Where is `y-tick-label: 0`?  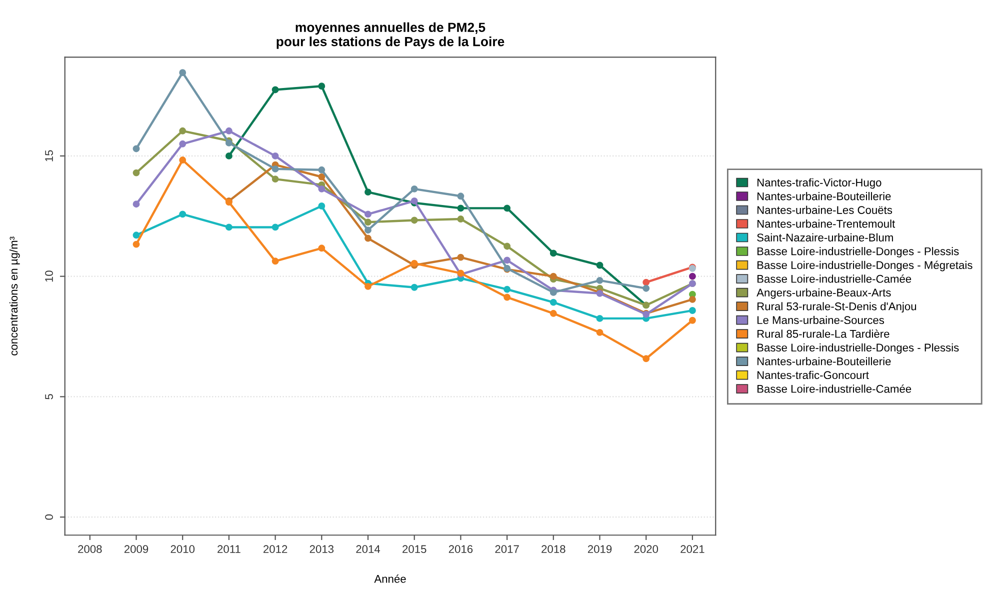 y-tick-label: 0 is located at coordinates (49, 517).